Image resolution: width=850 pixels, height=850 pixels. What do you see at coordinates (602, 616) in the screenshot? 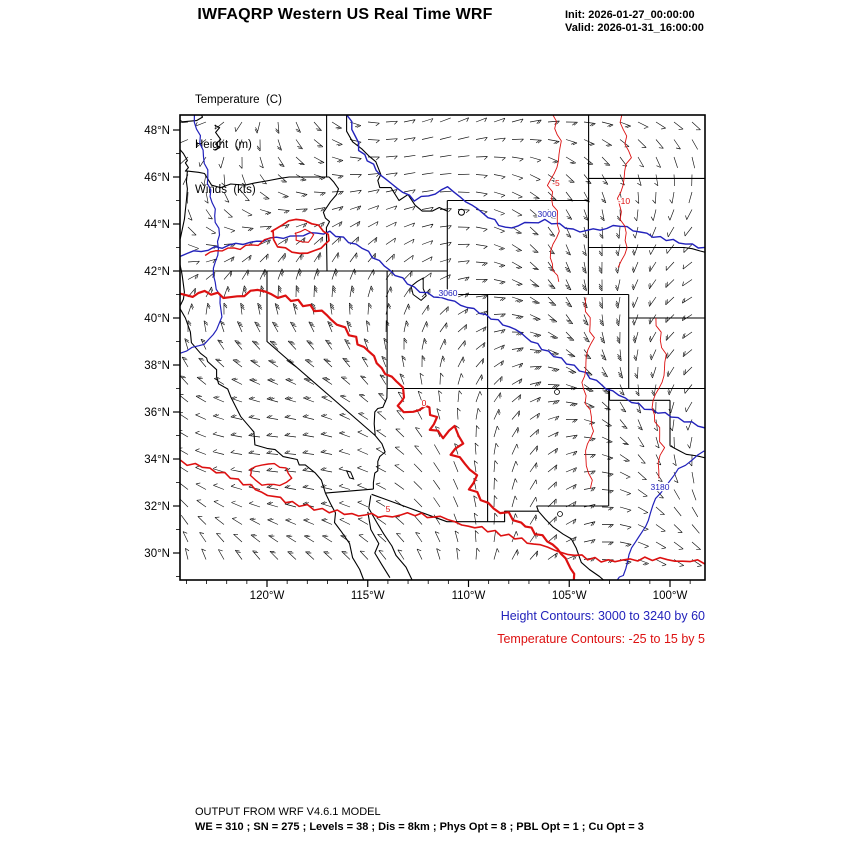
I see `height-contours-caption: Height Contours: 3000 to 3240 by 60` at bounding box center [602, 616].